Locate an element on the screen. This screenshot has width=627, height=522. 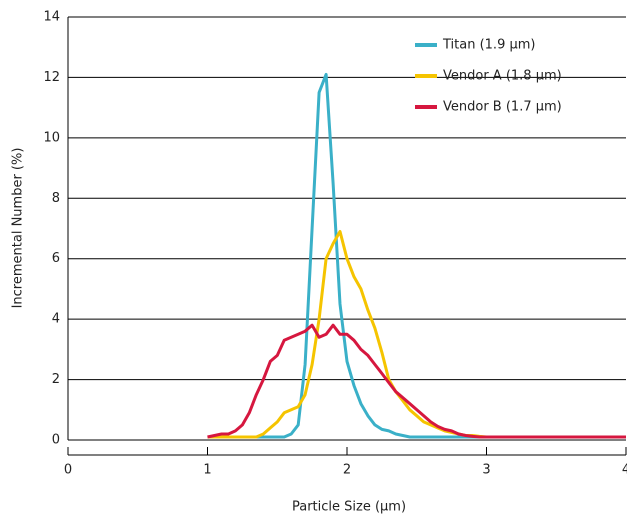
legend-label: Vendor B (1.7 µm) is located at coordinates (502, 107).